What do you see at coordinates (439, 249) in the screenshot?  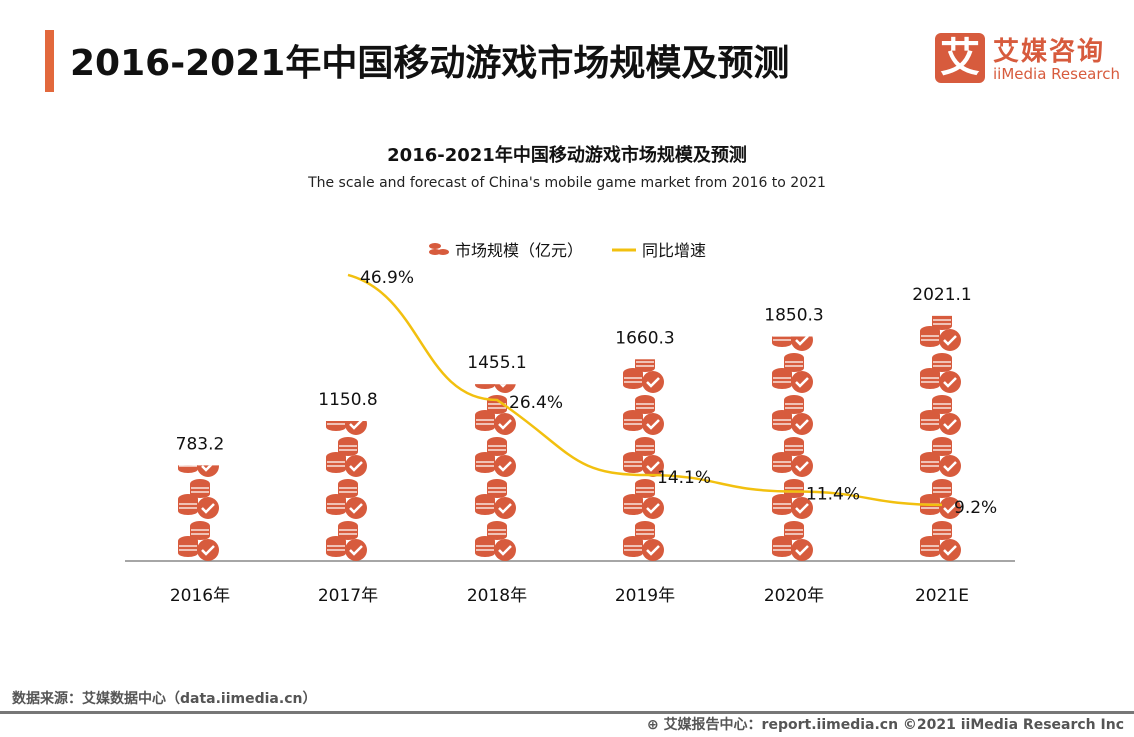 I see `legend-icon-market-size` at bounding box center [439, 249].